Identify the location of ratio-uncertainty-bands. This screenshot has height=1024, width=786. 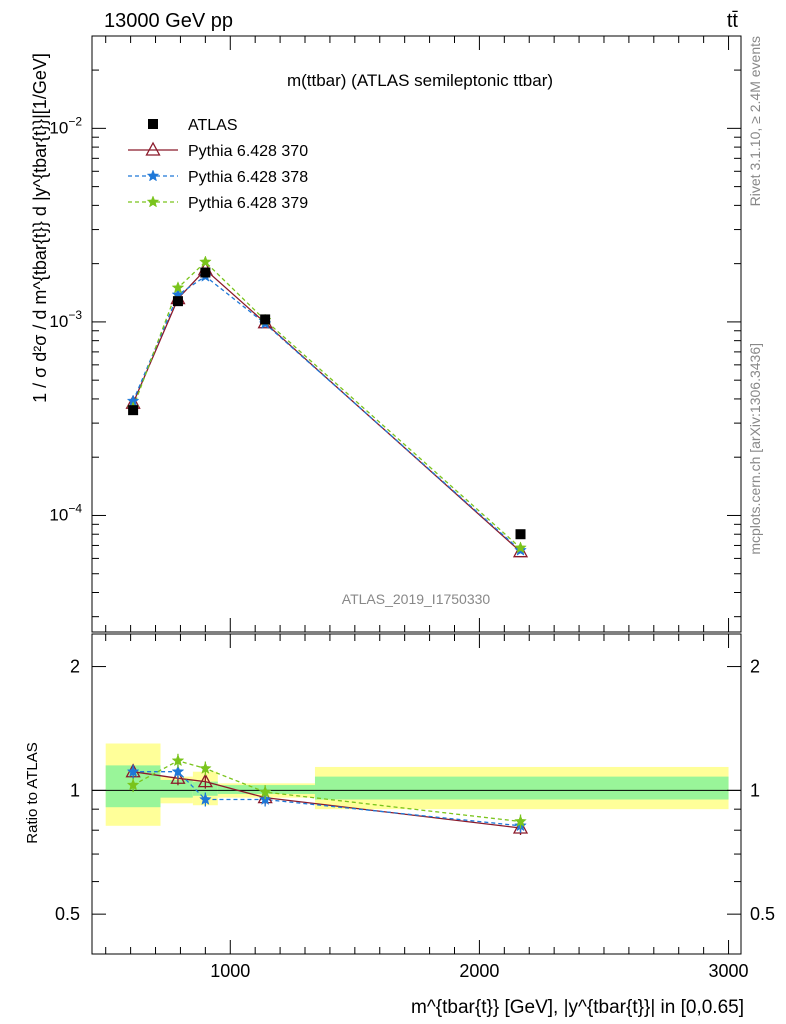
(416, 784).